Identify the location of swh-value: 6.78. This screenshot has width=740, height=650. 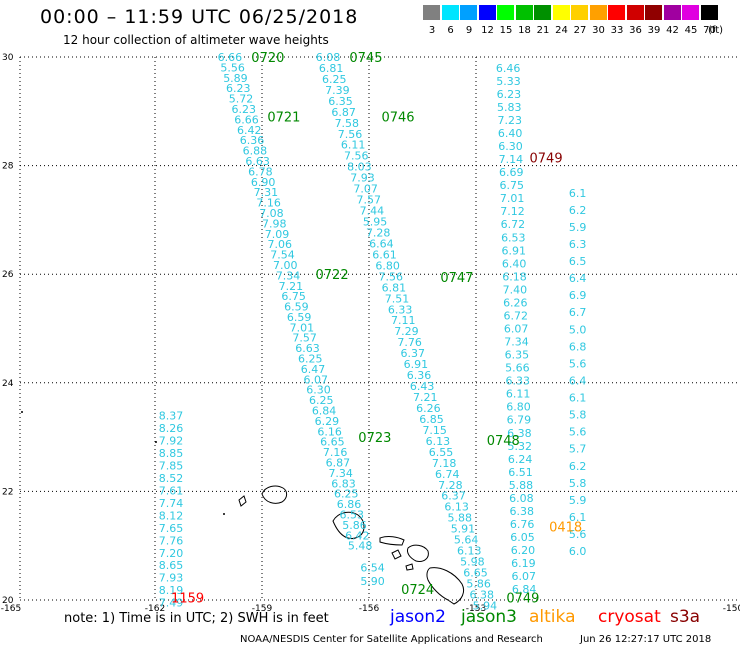
(260, 171).